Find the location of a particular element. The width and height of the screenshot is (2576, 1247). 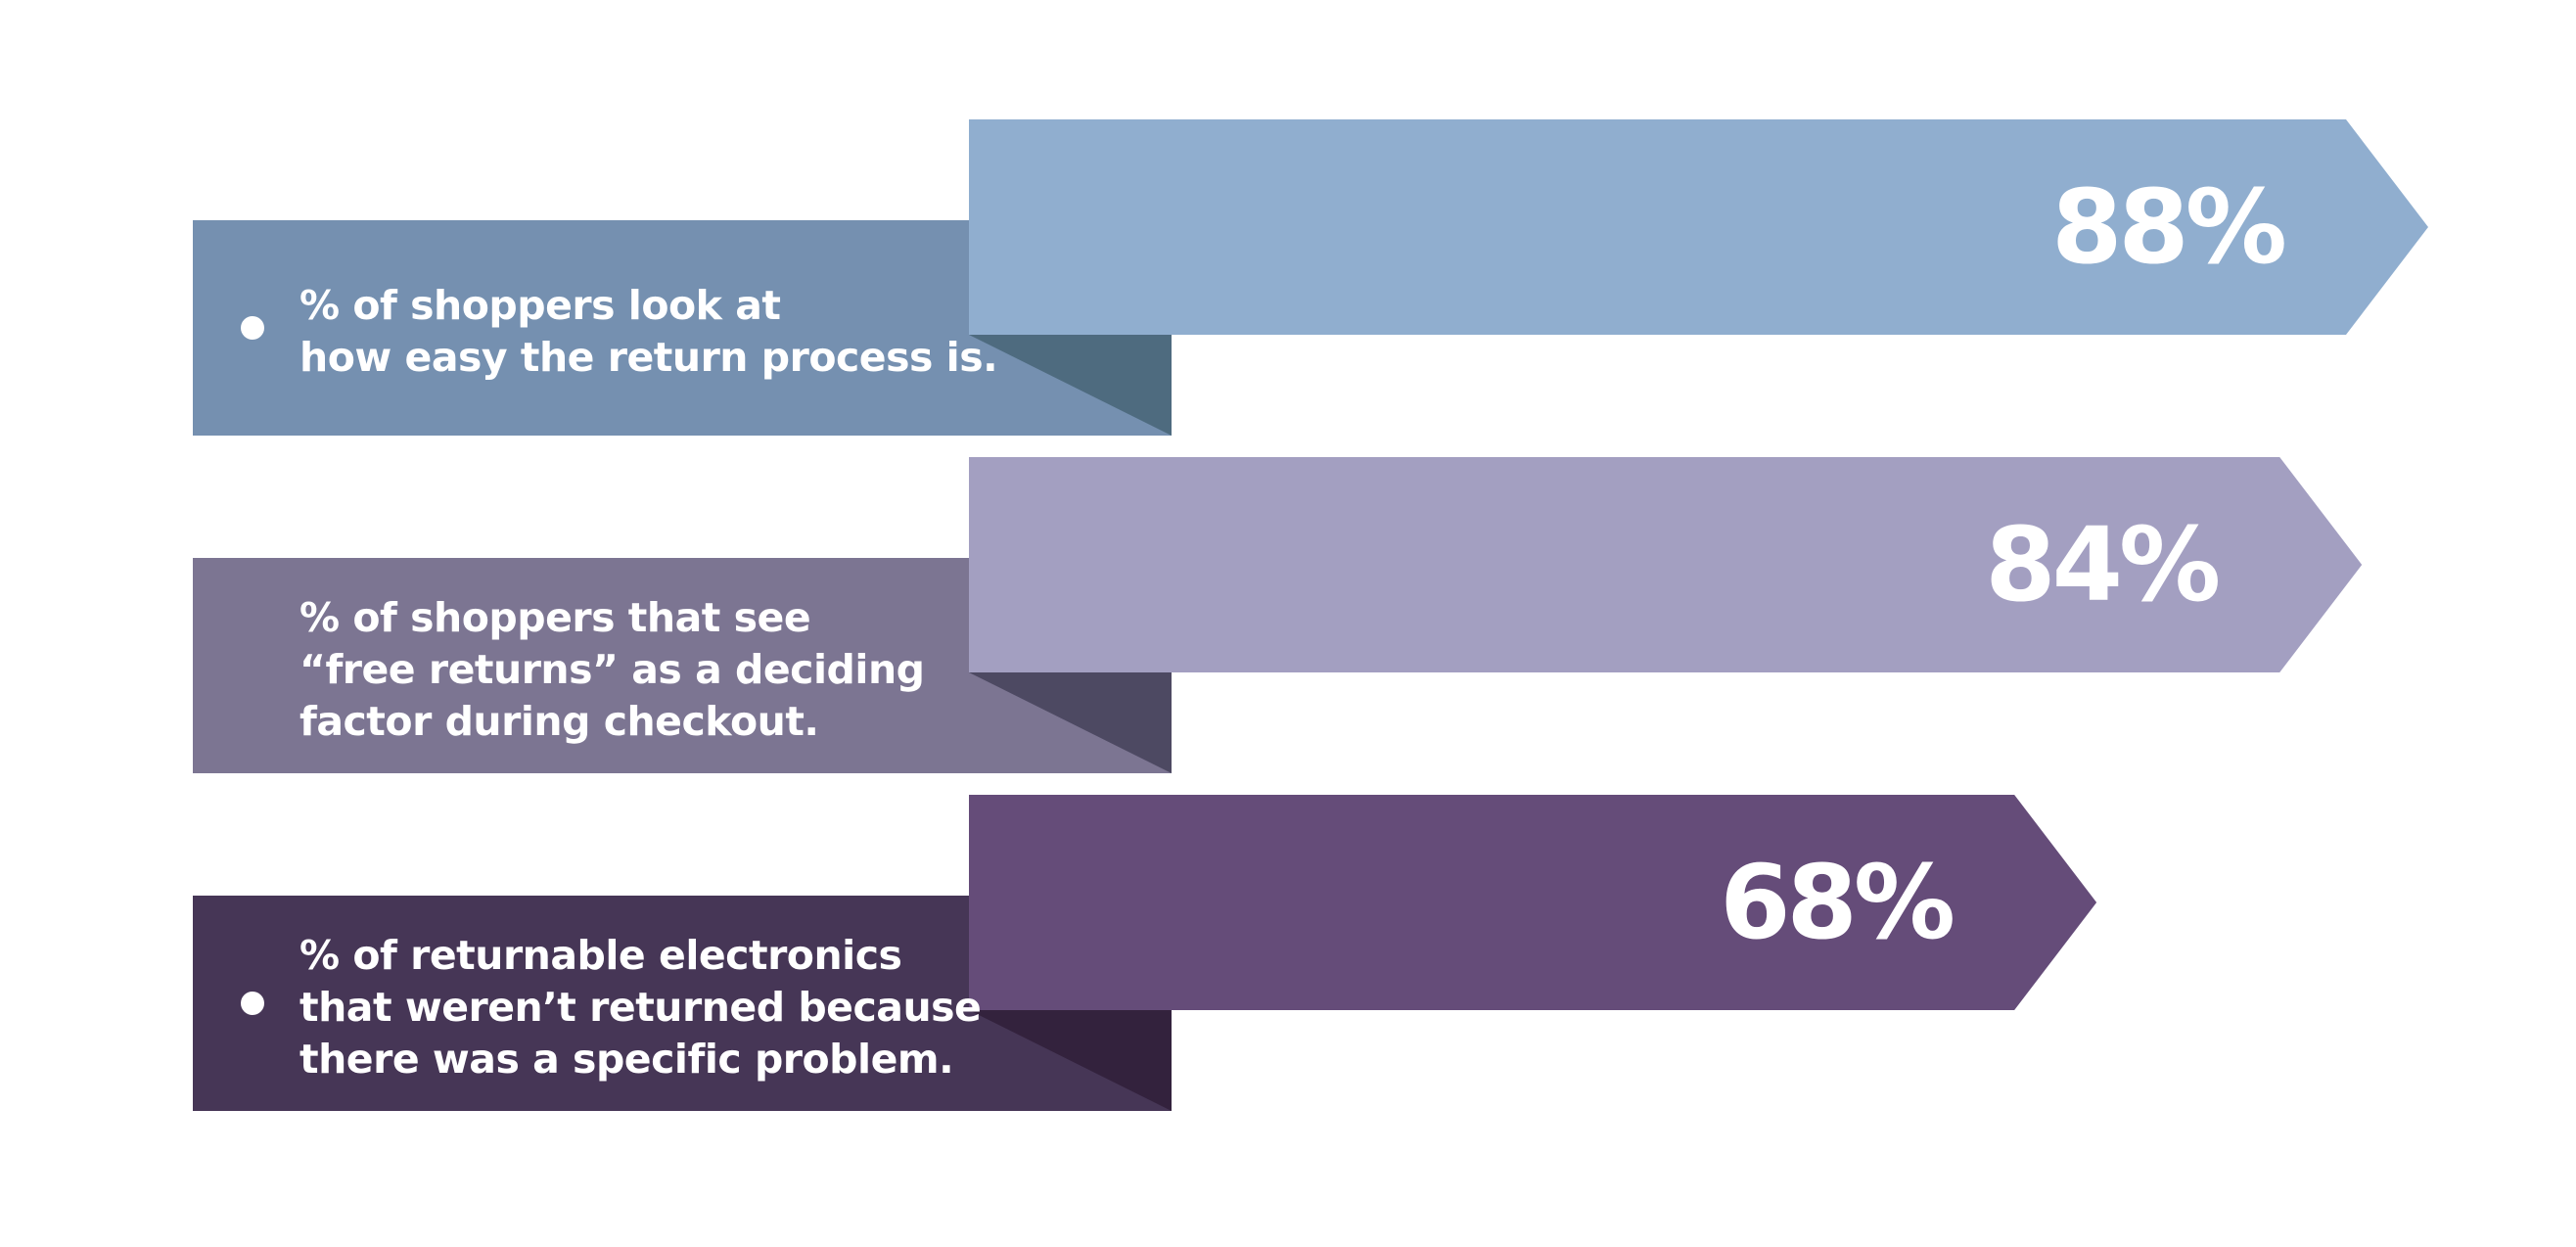

category-label-line: factor during checkout. is located at coordinates (559, 721).